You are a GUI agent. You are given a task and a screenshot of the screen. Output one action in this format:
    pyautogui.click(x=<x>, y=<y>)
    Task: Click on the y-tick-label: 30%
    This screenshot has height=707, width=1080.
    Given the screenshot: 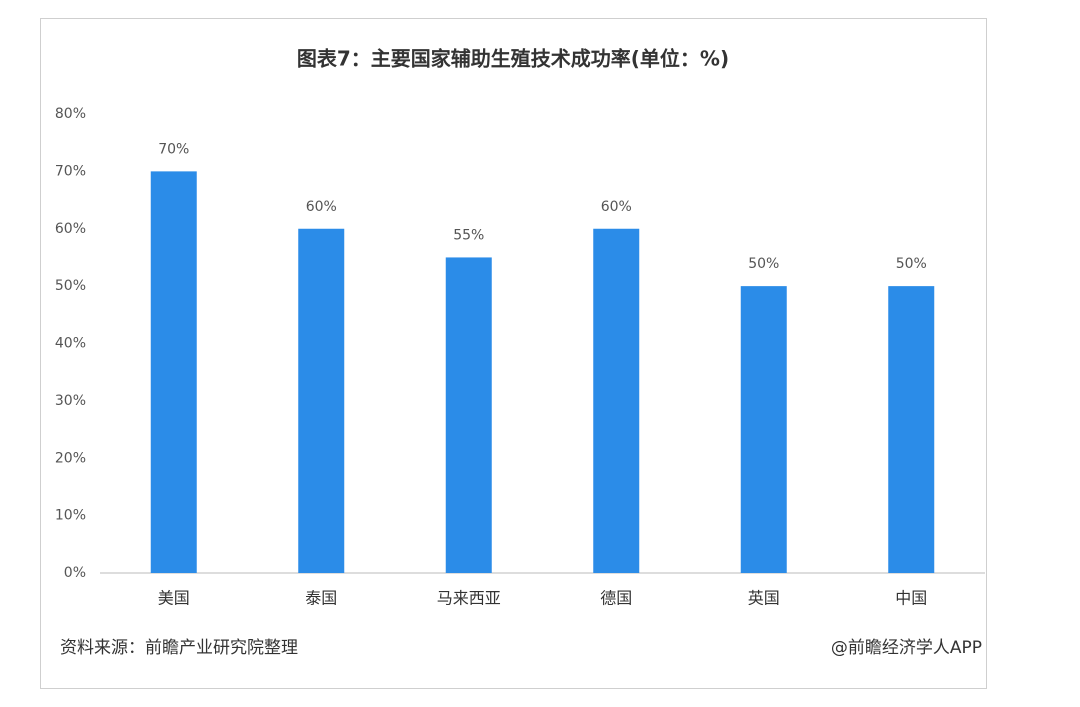 What is the action you would take?
    pyautogui.click(x=70, y=401)
    